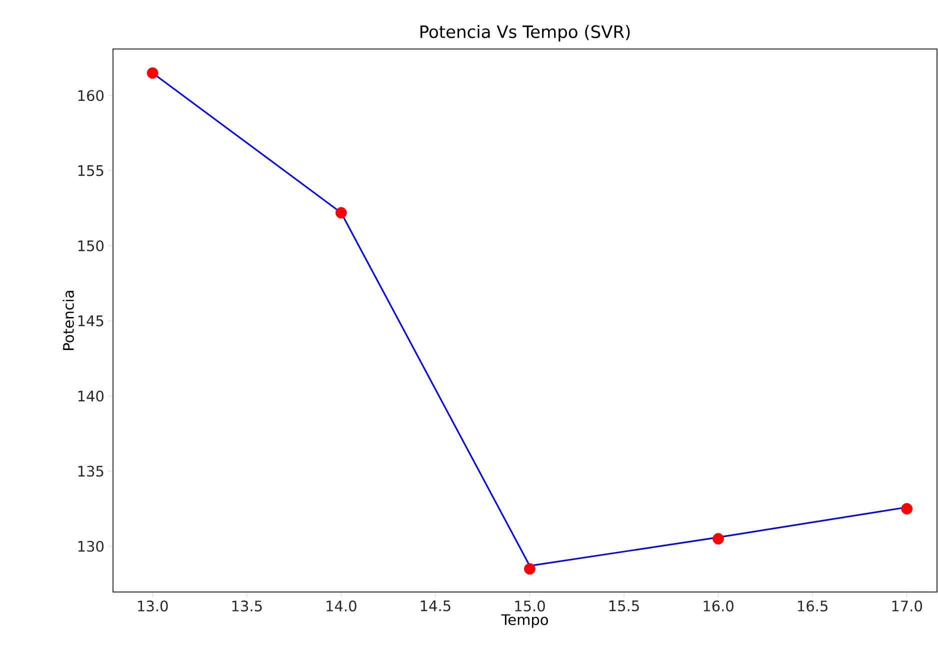 Image resolution: width=938 pixels, height=672 pixels. I want to click on y-tick-label: 130, so click(91, 546).